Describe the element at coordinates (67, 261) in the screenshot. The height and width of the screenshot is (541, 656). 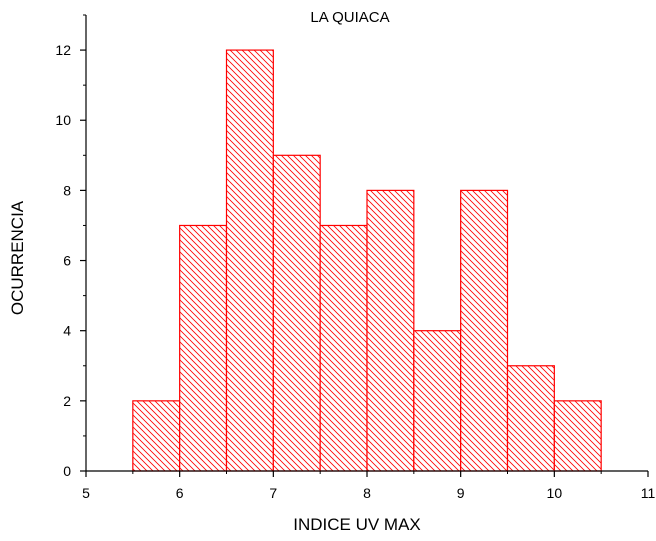
I see `y-tick-label: 6` at that location.